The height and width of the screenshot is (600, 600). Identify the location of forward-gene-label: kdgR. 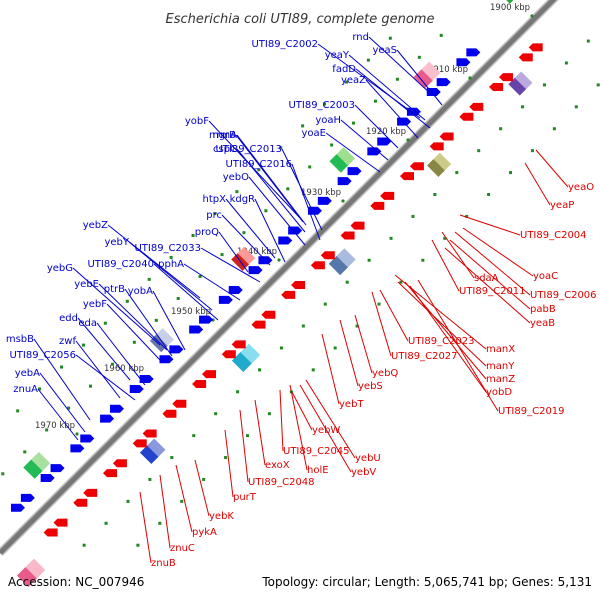
(242, 199).